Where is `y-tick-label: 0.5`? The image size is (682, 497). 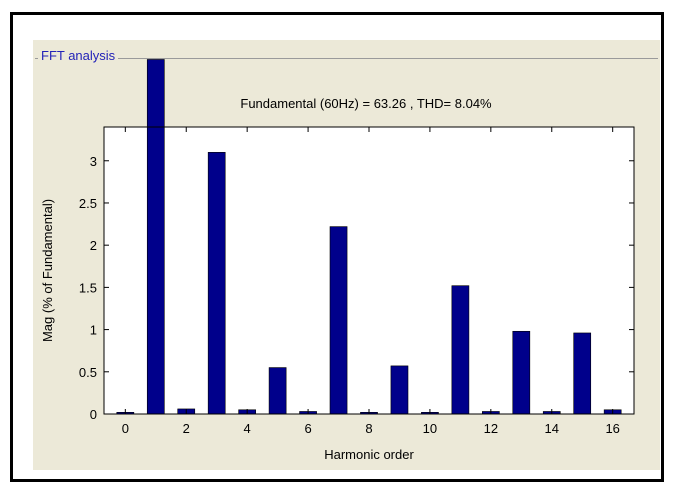 y-tick-label: 0.5 is located at coordinates (88, 372).